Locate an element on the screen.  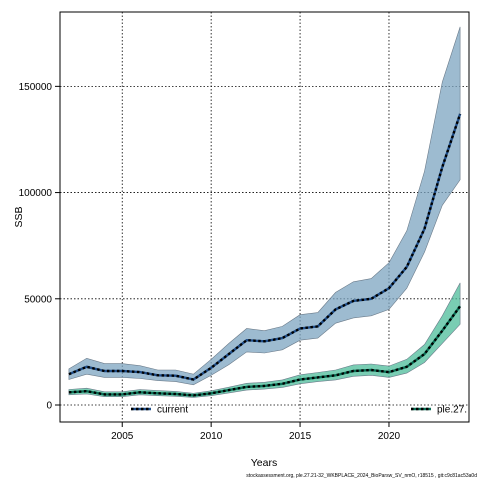
legend-label-1: current is located at coordinates (172, 410).